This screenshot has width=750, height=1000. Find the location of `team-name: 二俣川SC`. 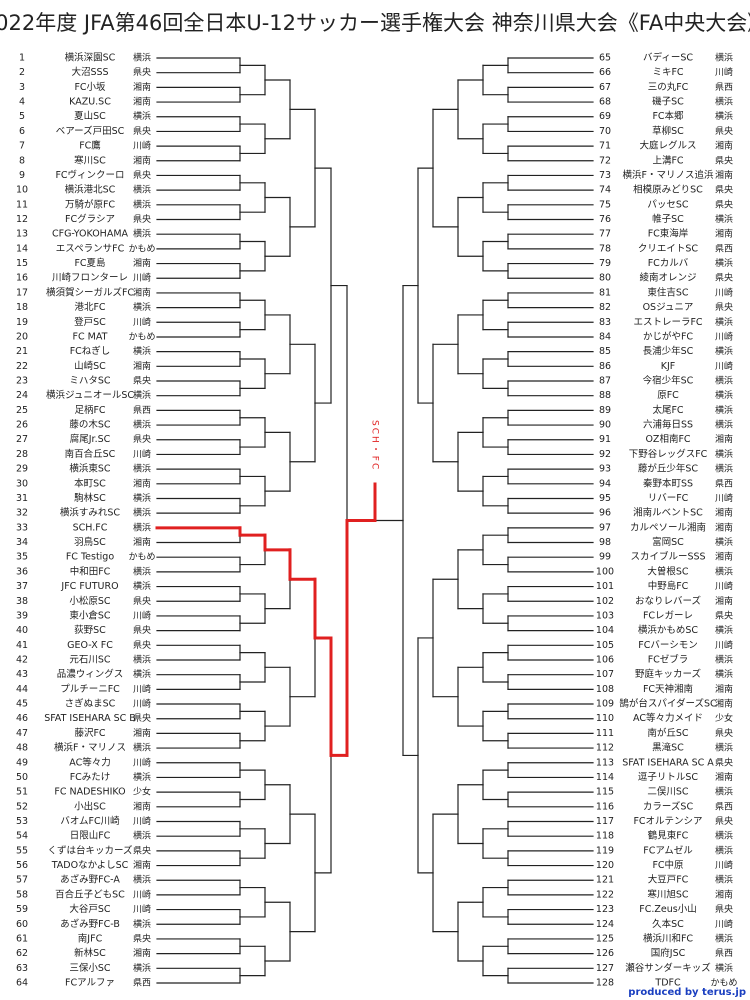

team-name: 二俣川SC is located at coordinates (668, 792).